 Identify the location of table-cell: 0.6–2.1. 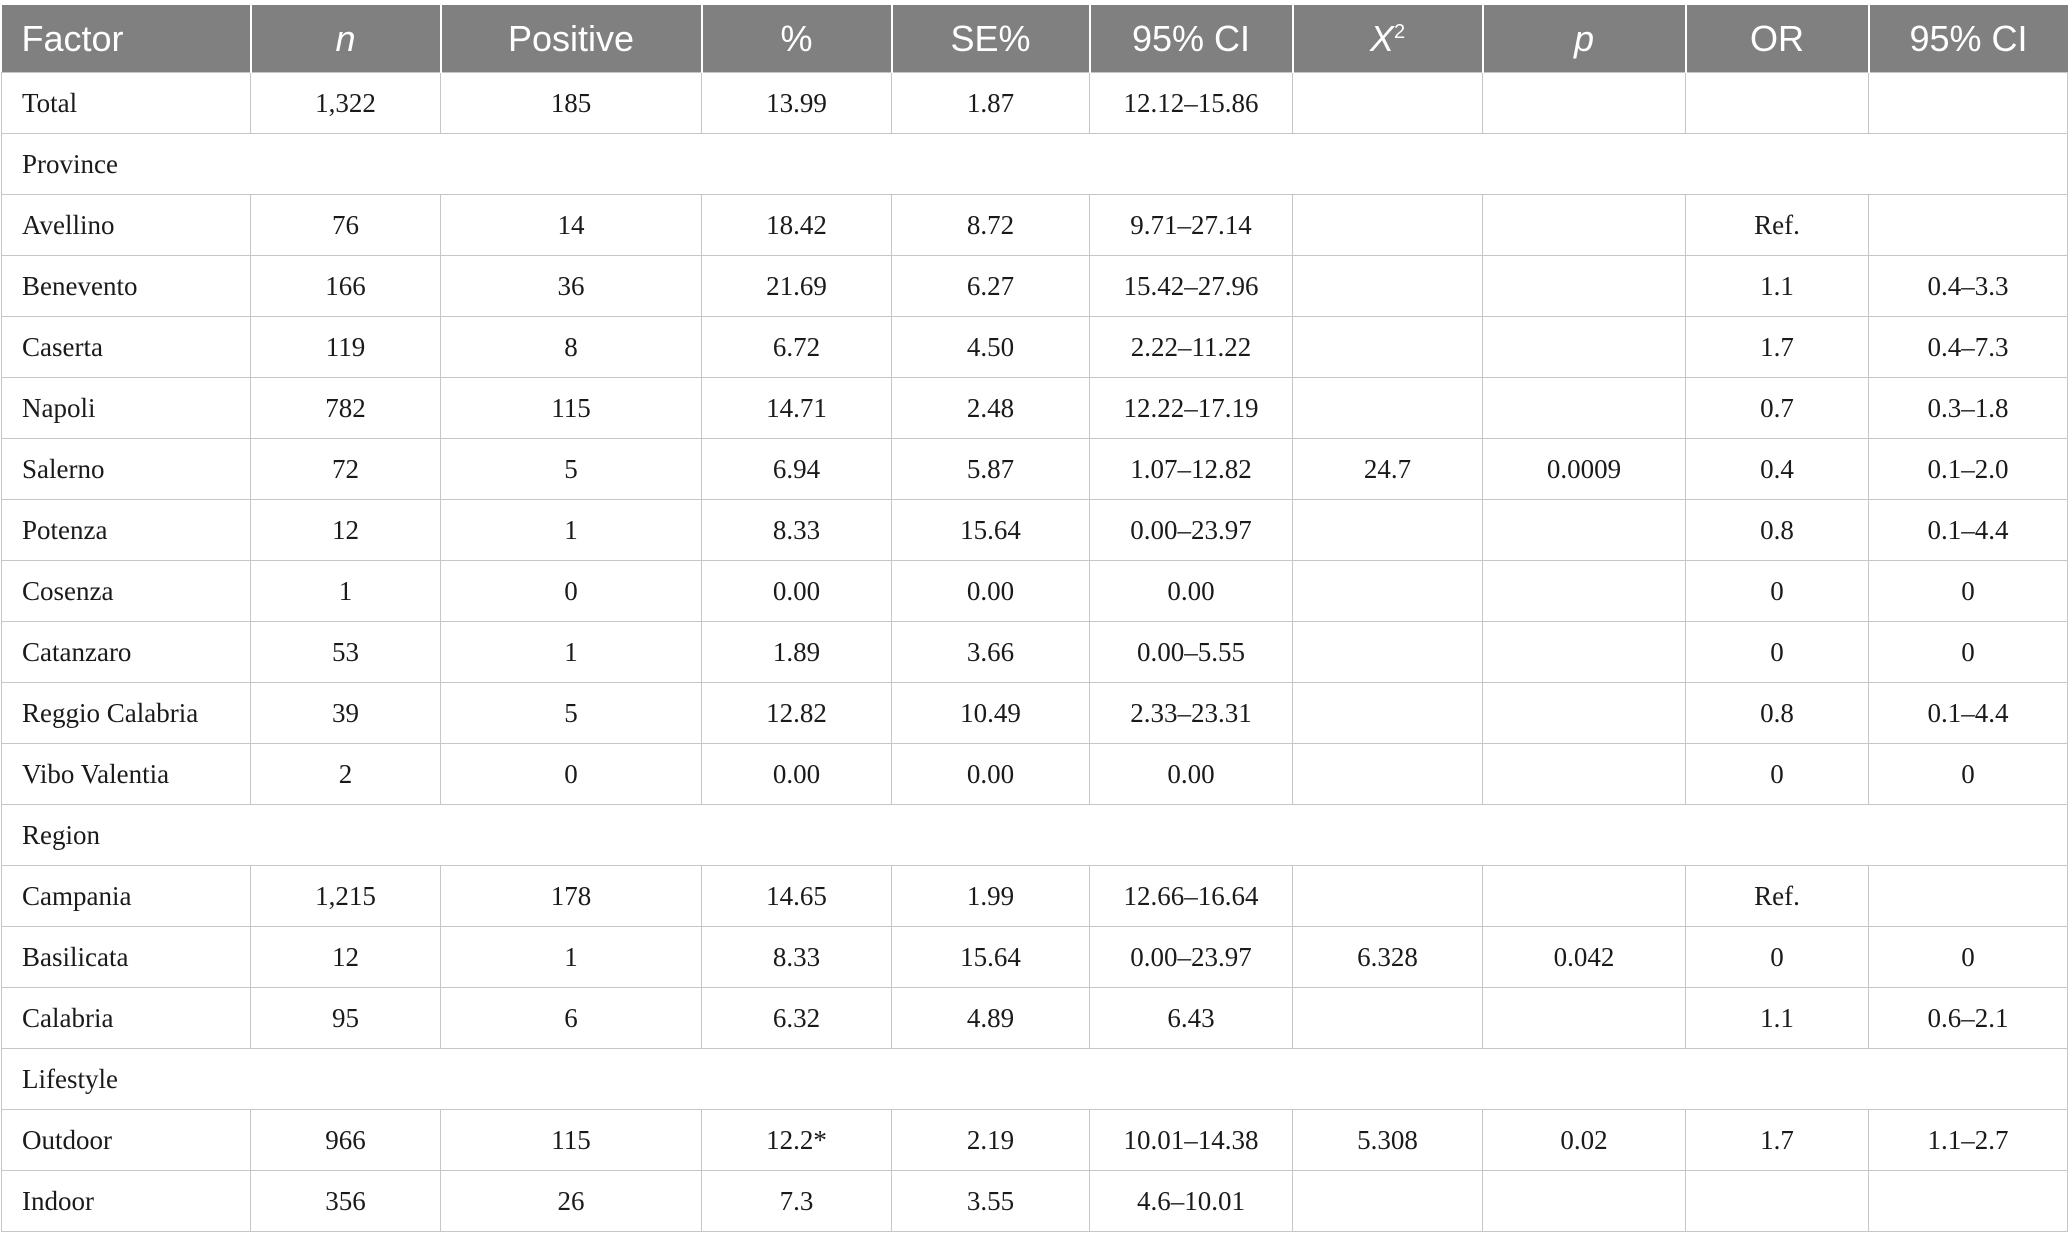
(1968, 1018).